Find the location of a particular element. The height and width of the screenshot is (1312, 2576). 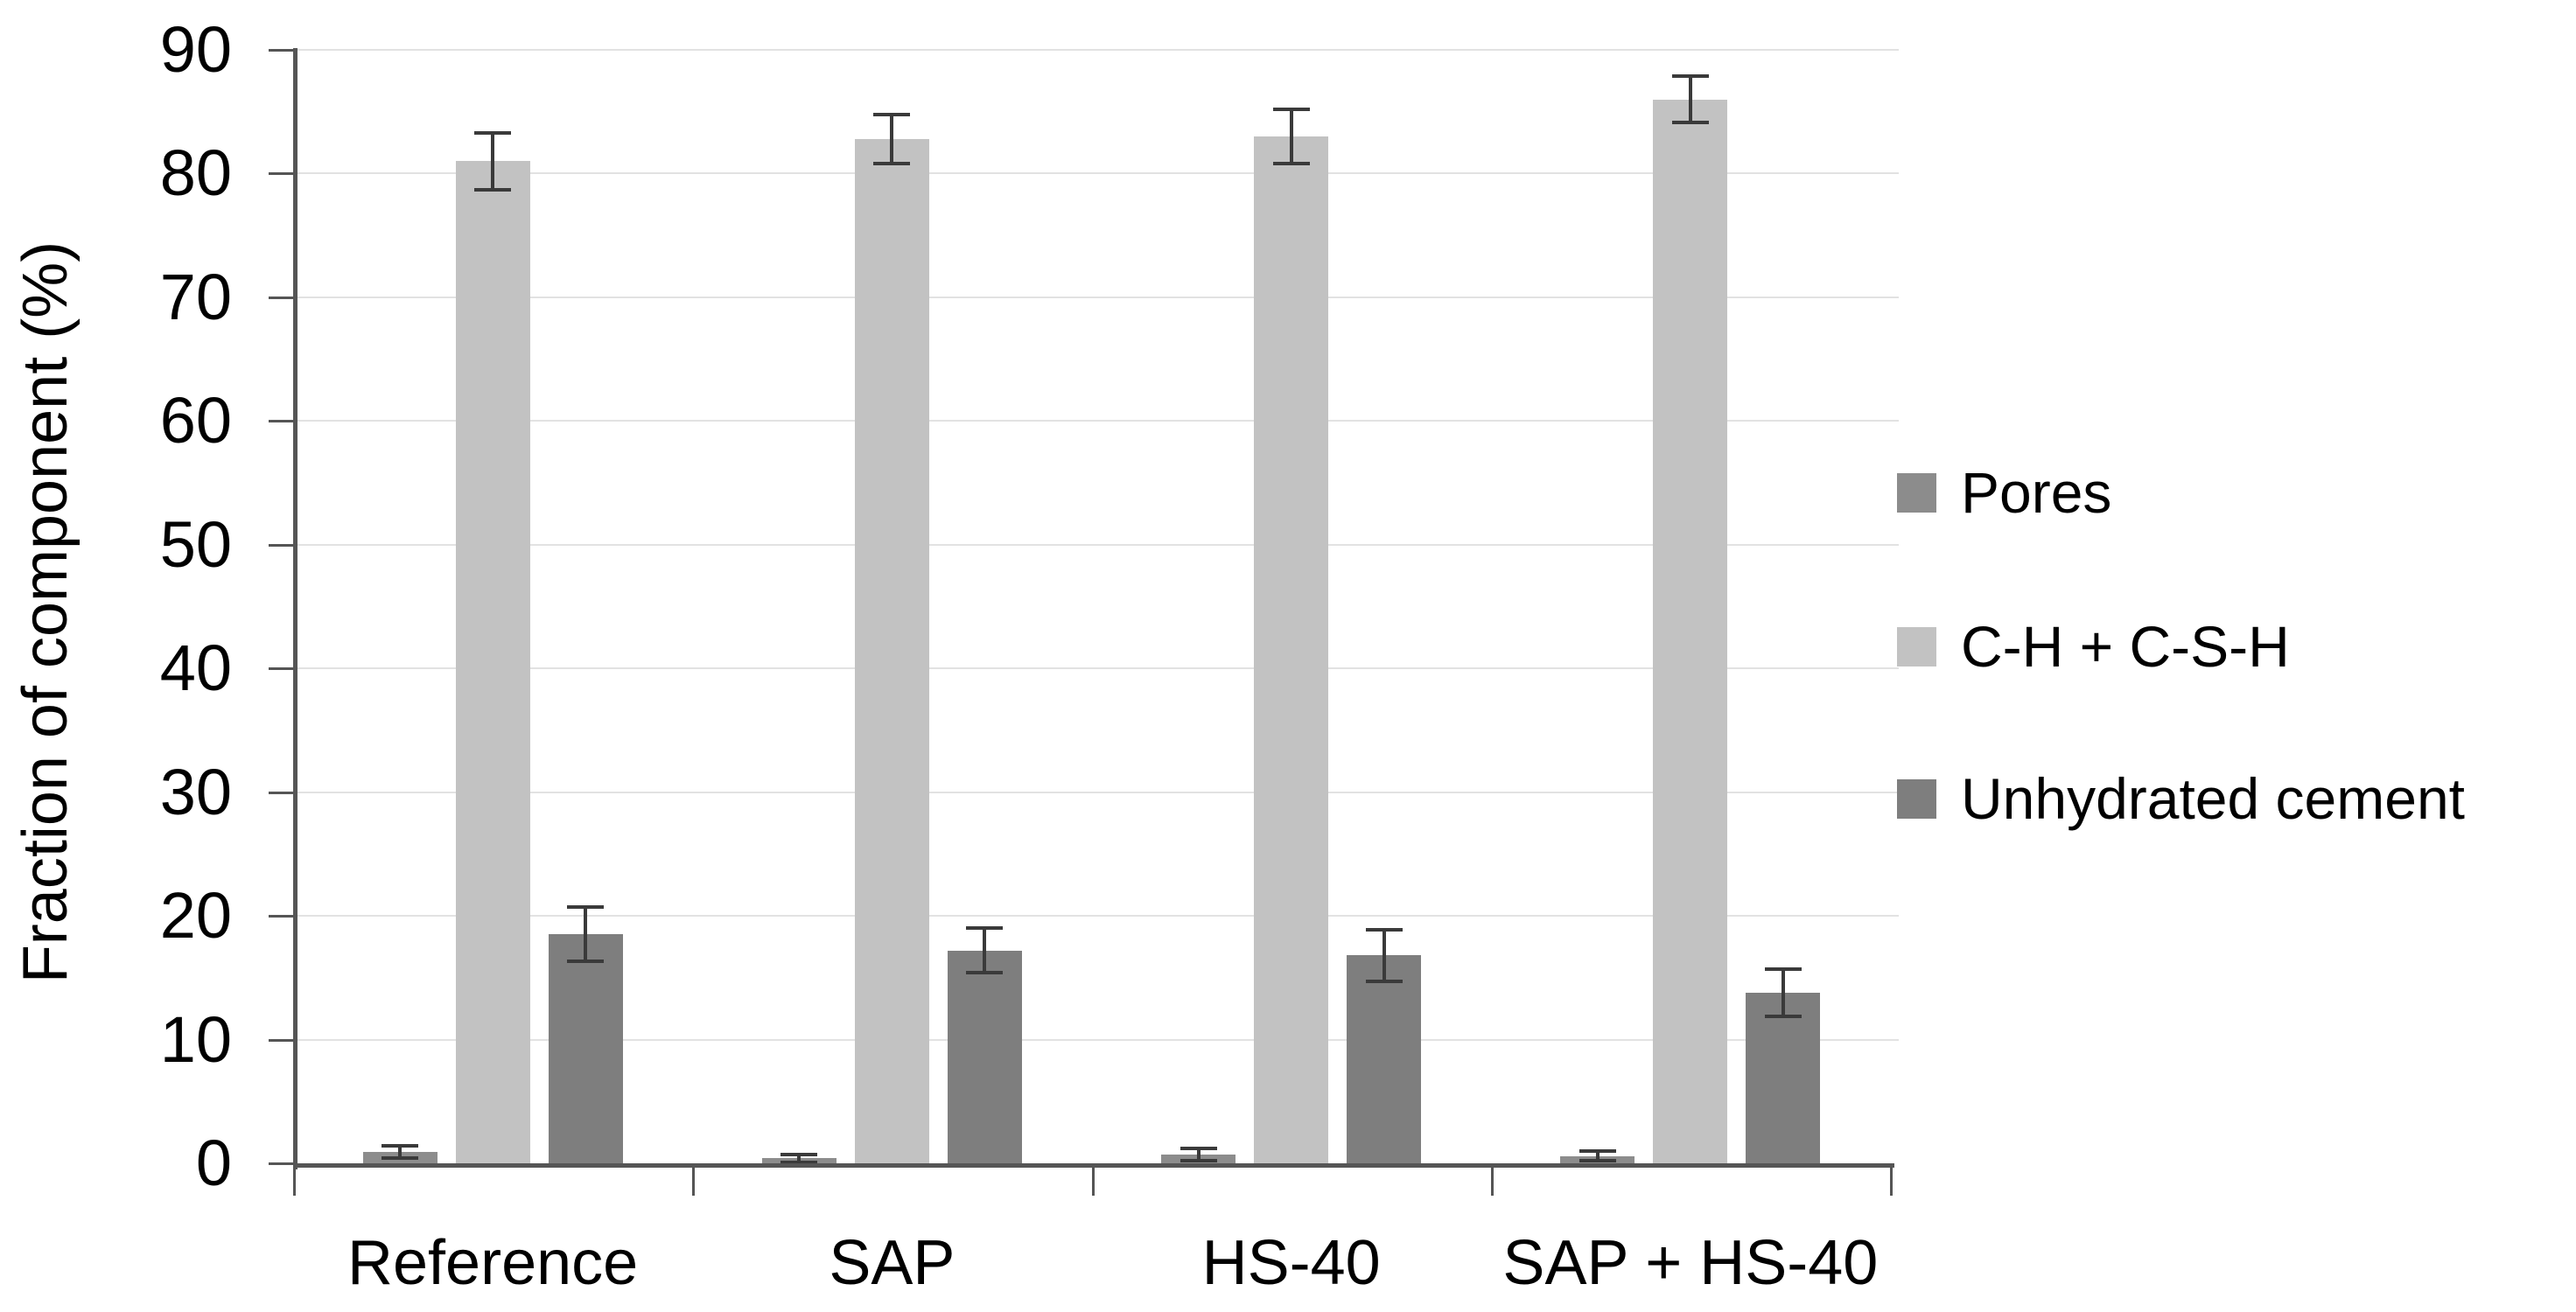

error-bar-cap-bottom-c-h-c-s-h-sap is located at coordinates (892, 164).